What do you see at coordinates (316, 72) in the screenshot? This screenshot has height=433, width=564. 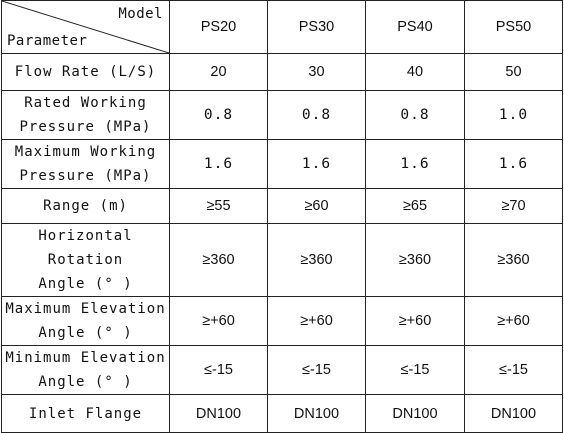 I see `value-cell: 30` at bounding box center [316, 72].